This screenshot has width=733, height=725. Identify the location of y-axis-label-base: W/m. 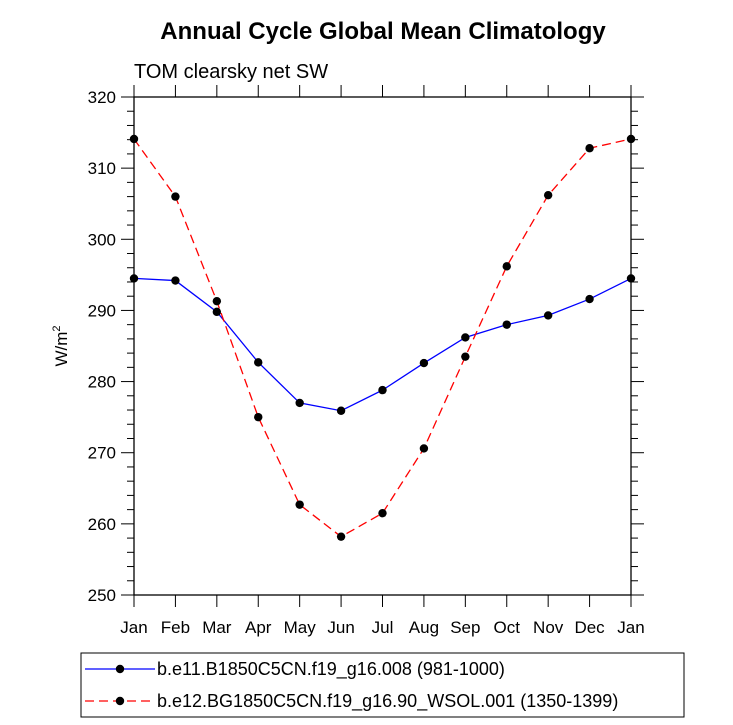
(61, 349).